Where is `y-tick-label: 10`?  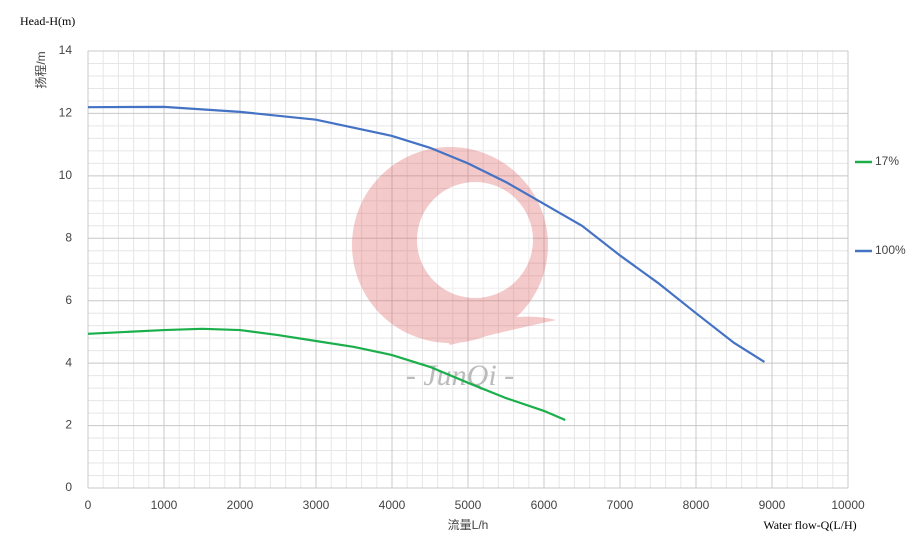
y-tick-label: 10 is located at coordinates (66, 175).